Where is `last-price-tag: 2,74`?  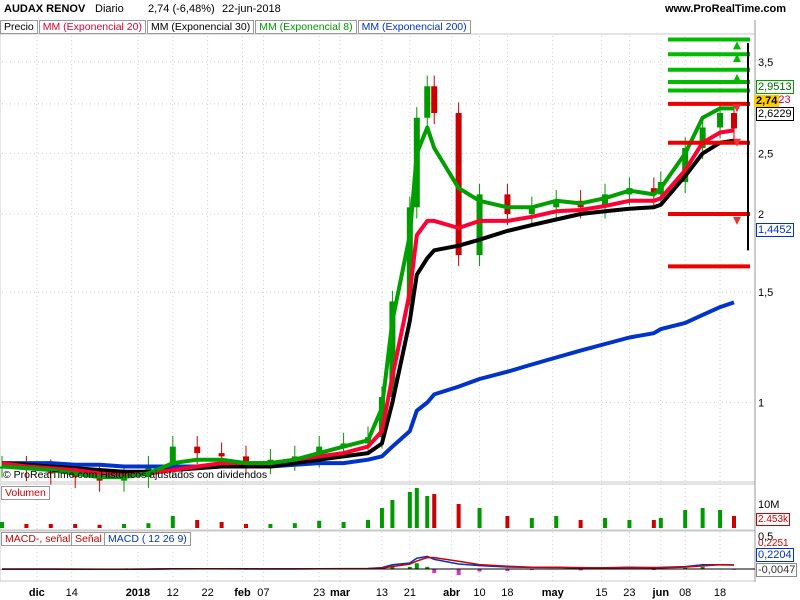 last-price-tag: 2,74 is located at coordinates (767, 101).